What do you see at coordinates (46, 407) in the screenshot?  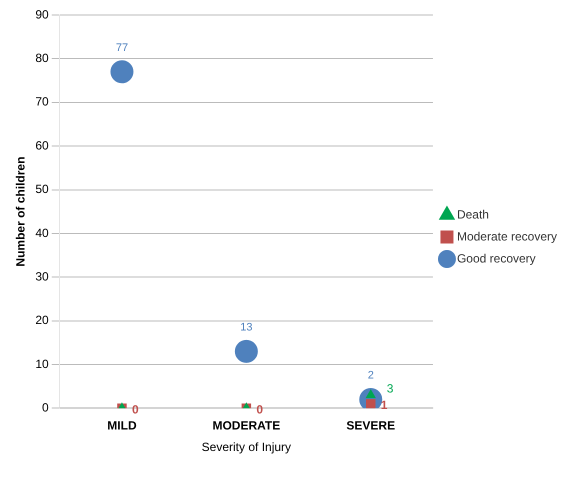 I see `y-tick-label: 0` at bounding box center [46, 407].